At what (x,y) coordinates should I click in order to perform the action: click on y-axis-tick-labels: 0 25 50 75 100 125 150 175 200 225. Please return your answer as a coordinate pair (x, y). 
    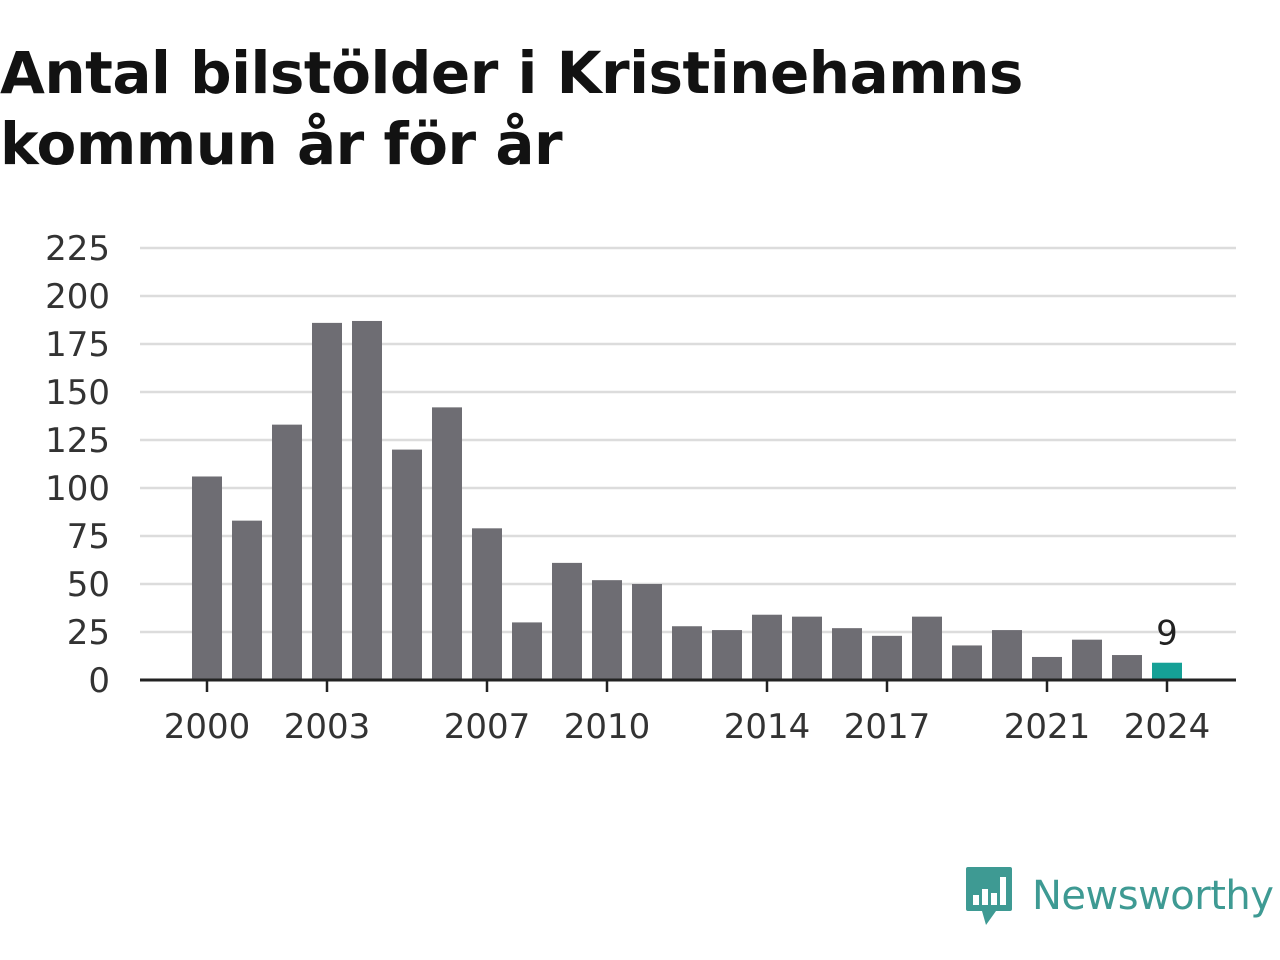
    Looking at the image, I should click on (77, 465).